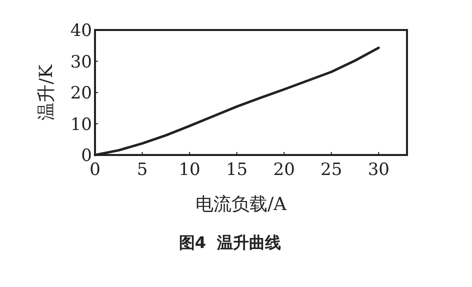 The image size is (472, 287). I want to click on y-tick-label: 40, so click(81, 31).